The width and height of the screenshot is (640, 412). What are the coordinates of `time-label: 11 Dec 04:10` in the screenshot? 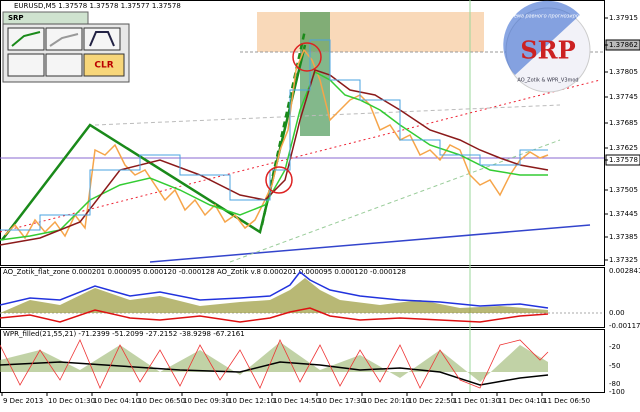 It's located at (521, 401).